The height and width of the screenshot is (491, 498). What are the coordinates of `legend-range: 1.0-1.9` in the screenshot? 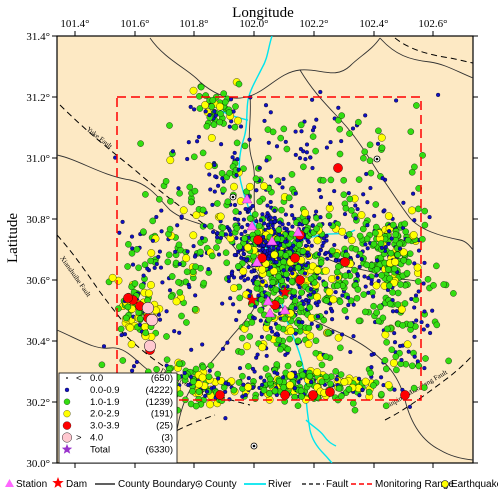 It's located at (105, 402).